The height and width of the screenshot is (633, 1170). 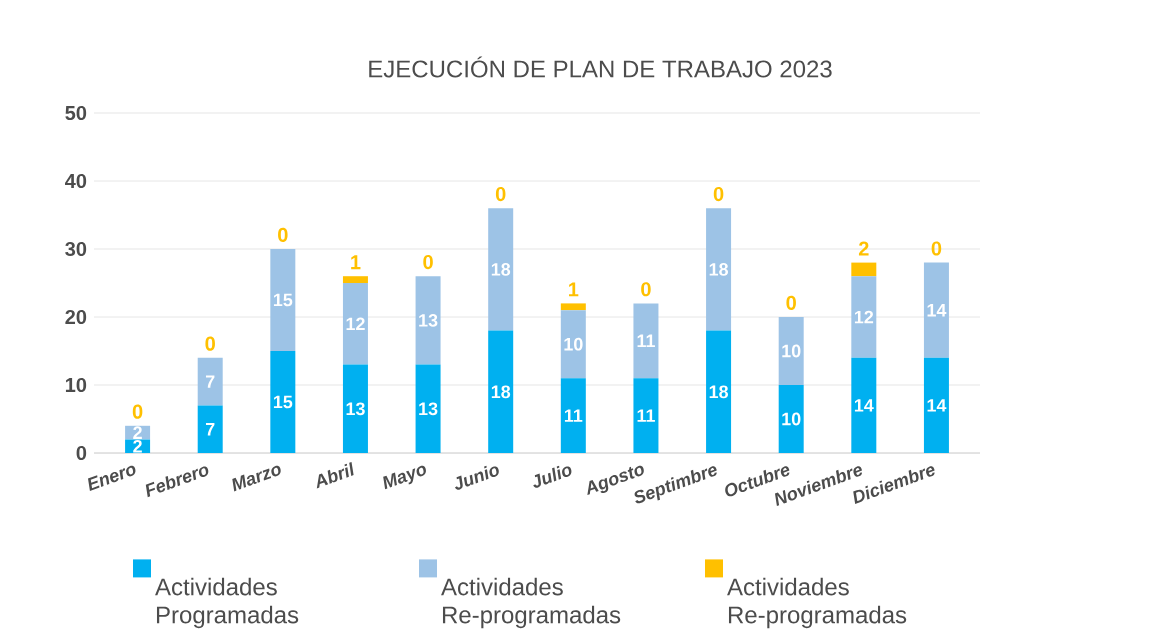 I want to click on x-tick-label: Junio, so click(x=476, y=477).